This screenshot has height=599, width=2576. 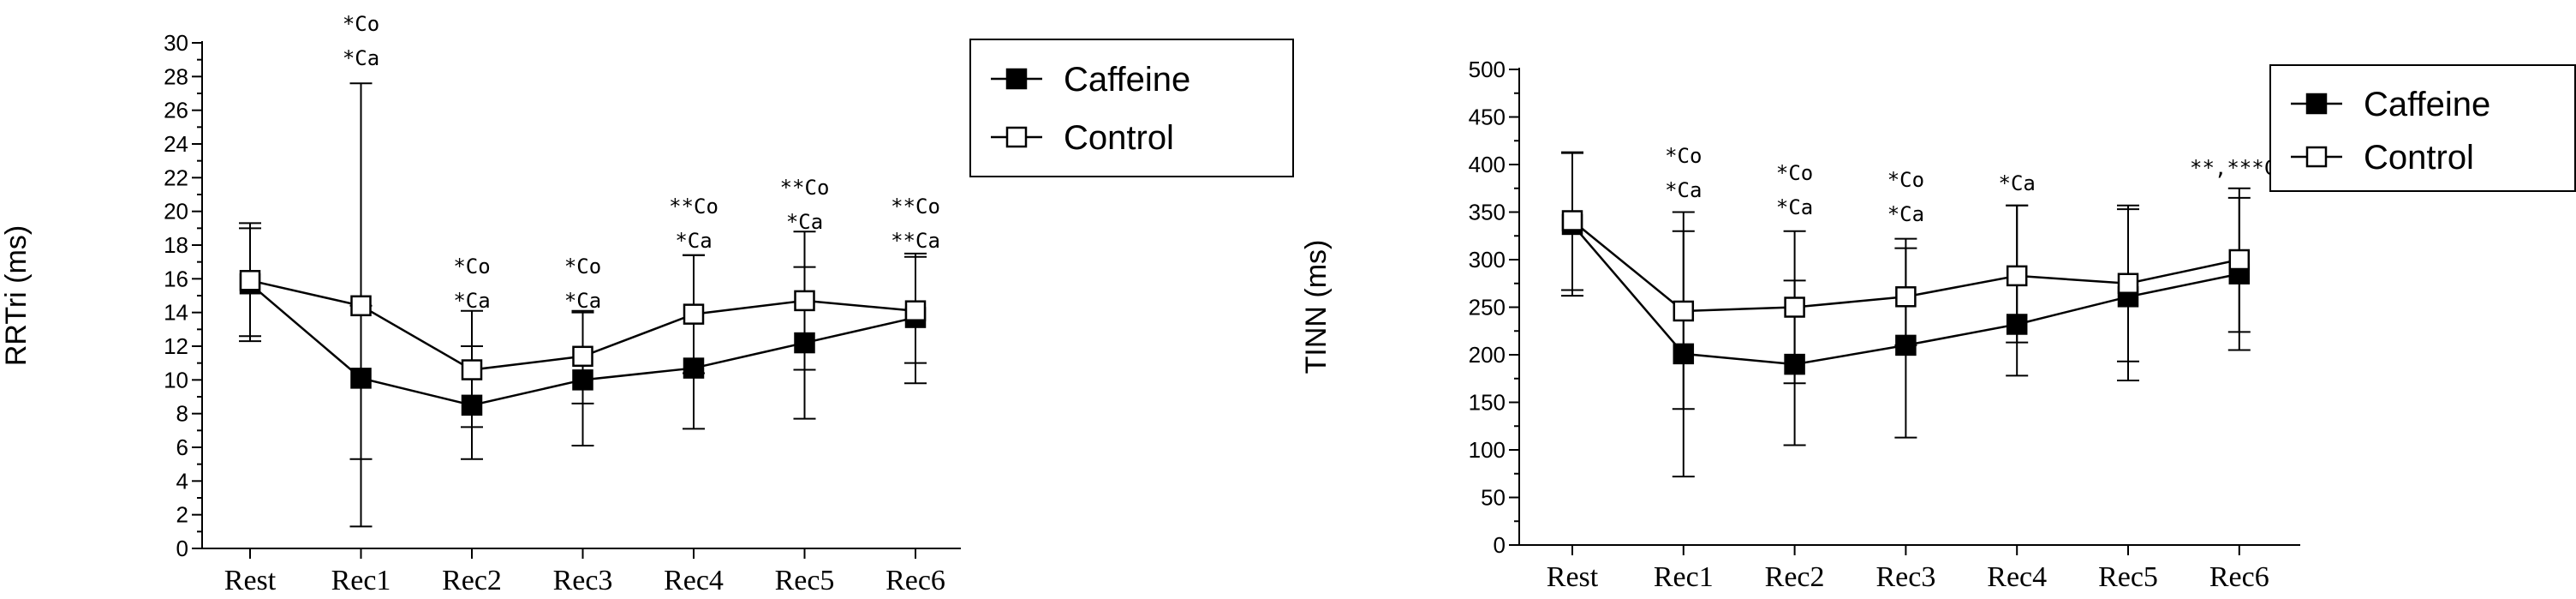 I want to click on significance-annotation: **Ca, so click(x=916, y=241).